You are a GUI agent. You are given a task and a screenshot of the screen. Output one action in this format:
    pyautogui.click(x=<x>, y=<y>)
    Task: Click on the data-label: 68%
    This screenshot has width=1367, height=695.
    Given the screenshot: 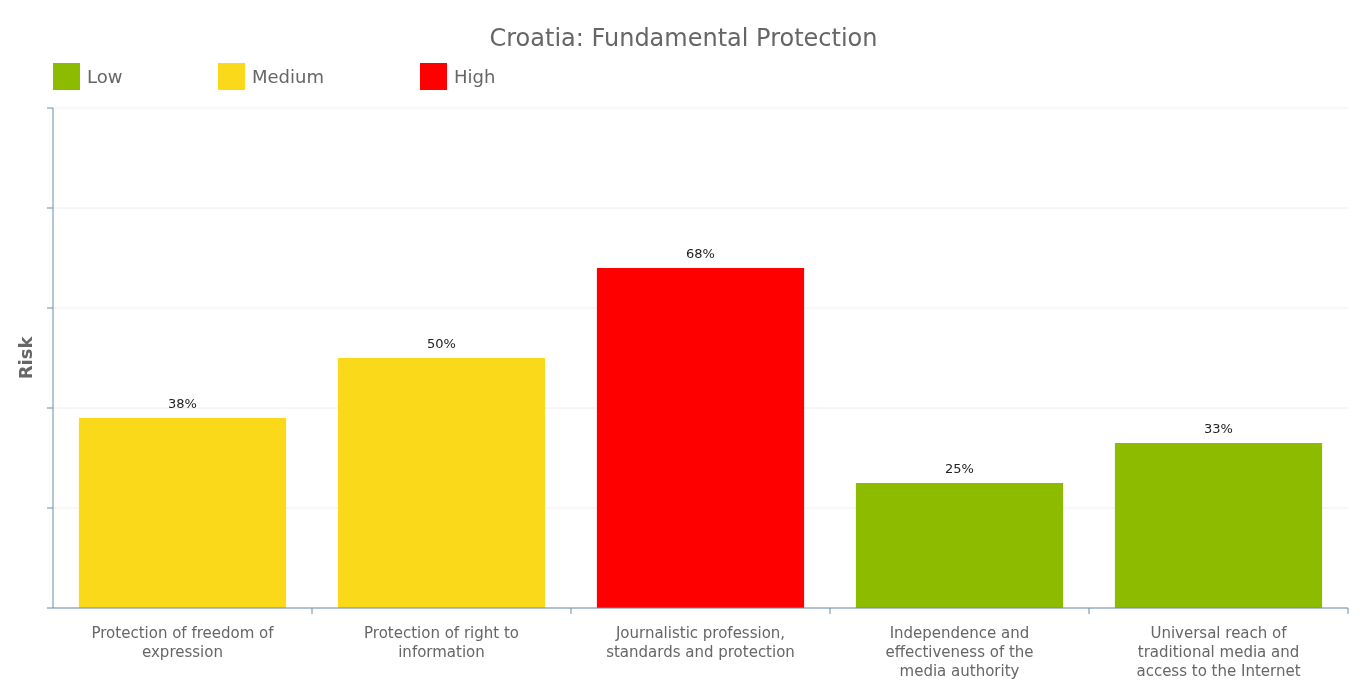 What is the action you would take?
    pyautogui.click(x=700, y=253)
    